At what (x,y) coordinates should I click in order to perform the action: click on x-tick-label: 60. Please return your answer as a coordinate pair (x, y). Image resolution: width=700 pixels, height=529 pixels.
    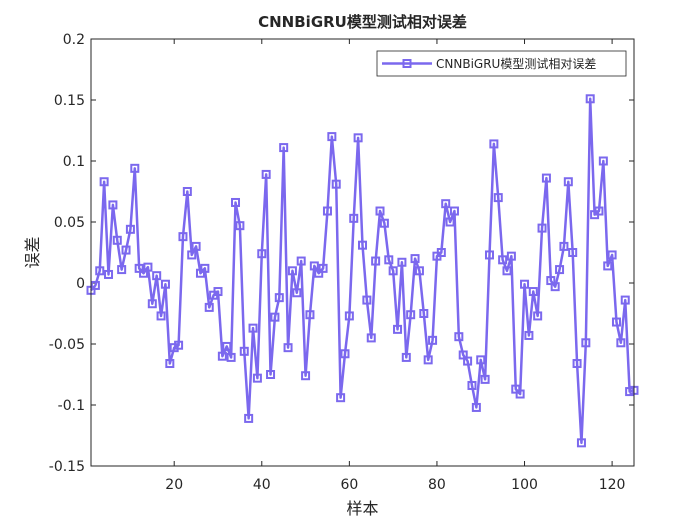
    Looking at the image, I should click on (349, 485).